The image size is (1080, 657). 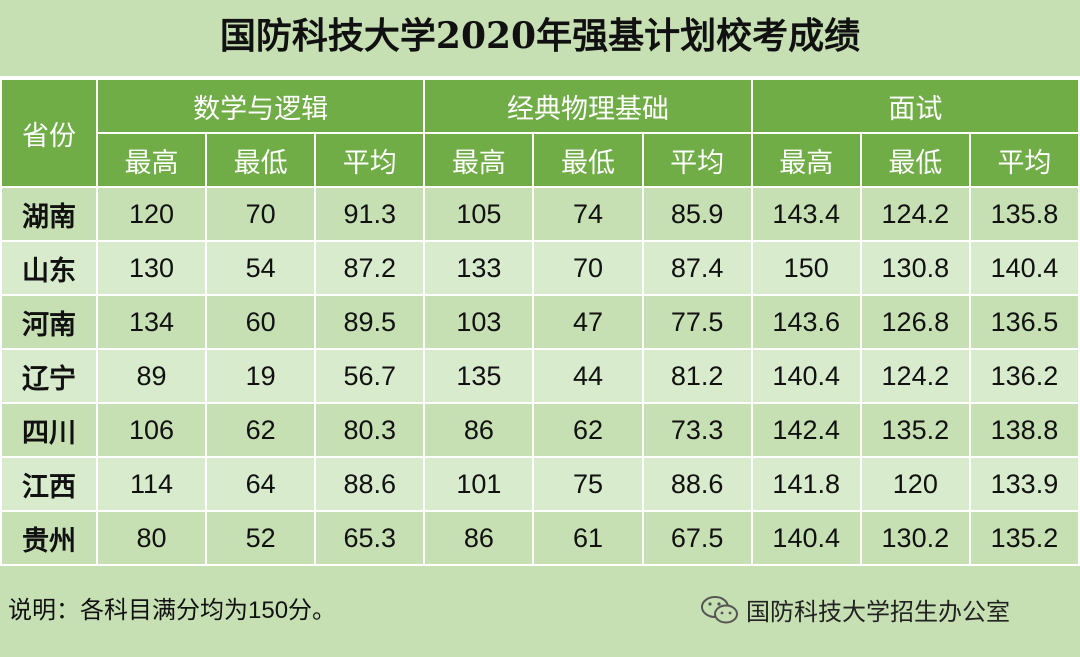 What do you see at coordinates (261, 484) in the screenshot?
I see `score-cell: 64` at bounding box center [261, 484].